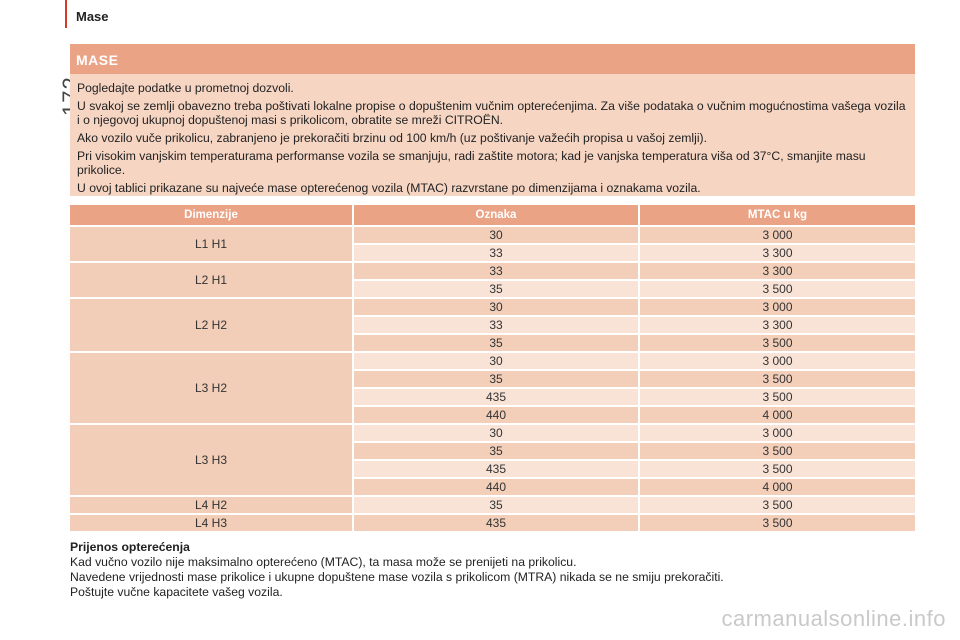 This screenshot has width=960, height=640. I want to click on column-header-dimenzije: Dimenzije, so click(211, 215).